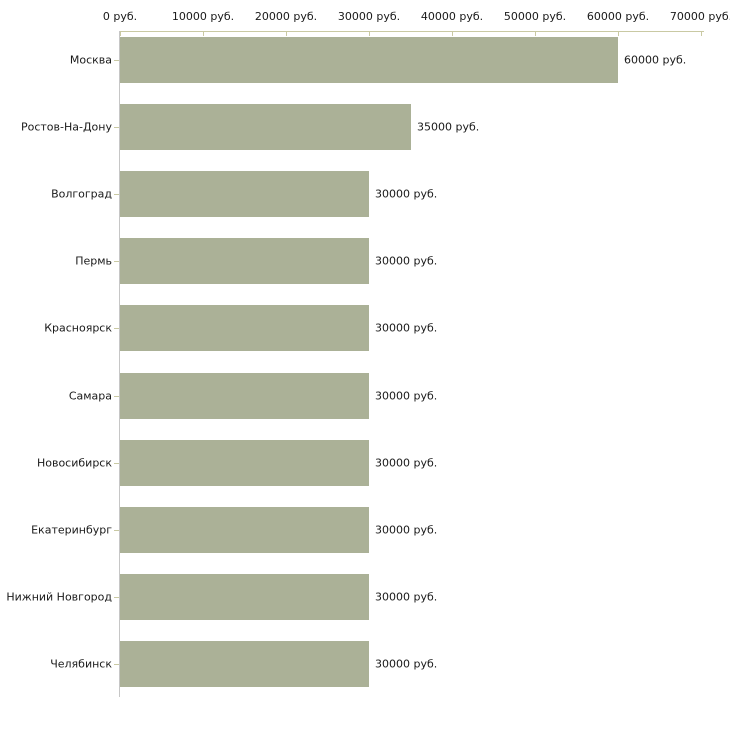 The width and height of the screenshot is (730, 730). I want to click on category-label: Нижний Новгород, so click(59, 597).